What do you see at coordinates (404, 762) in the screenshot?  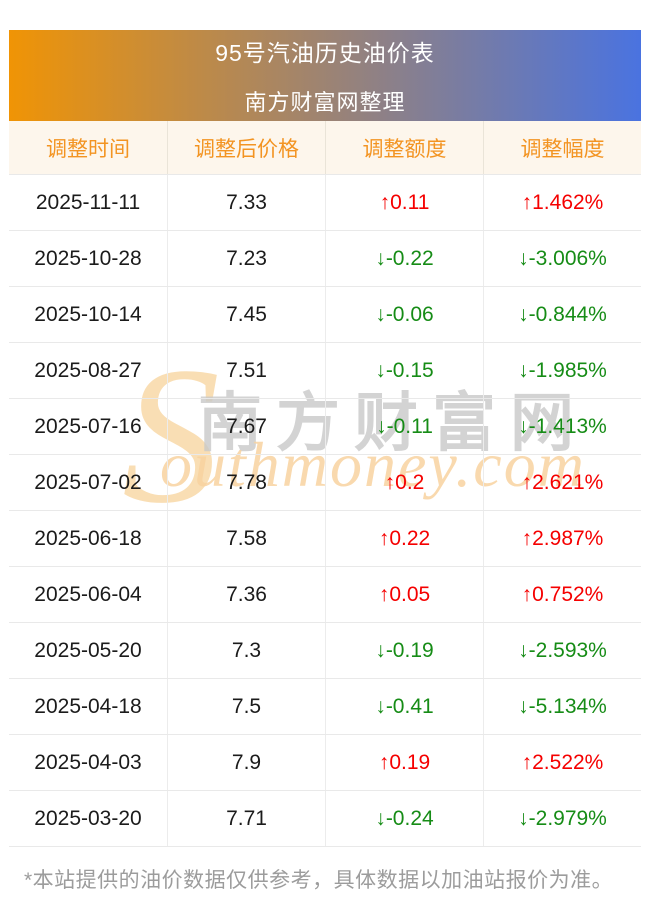 I see `cell-change: ↑0.19` at bounding box center [404, 762].